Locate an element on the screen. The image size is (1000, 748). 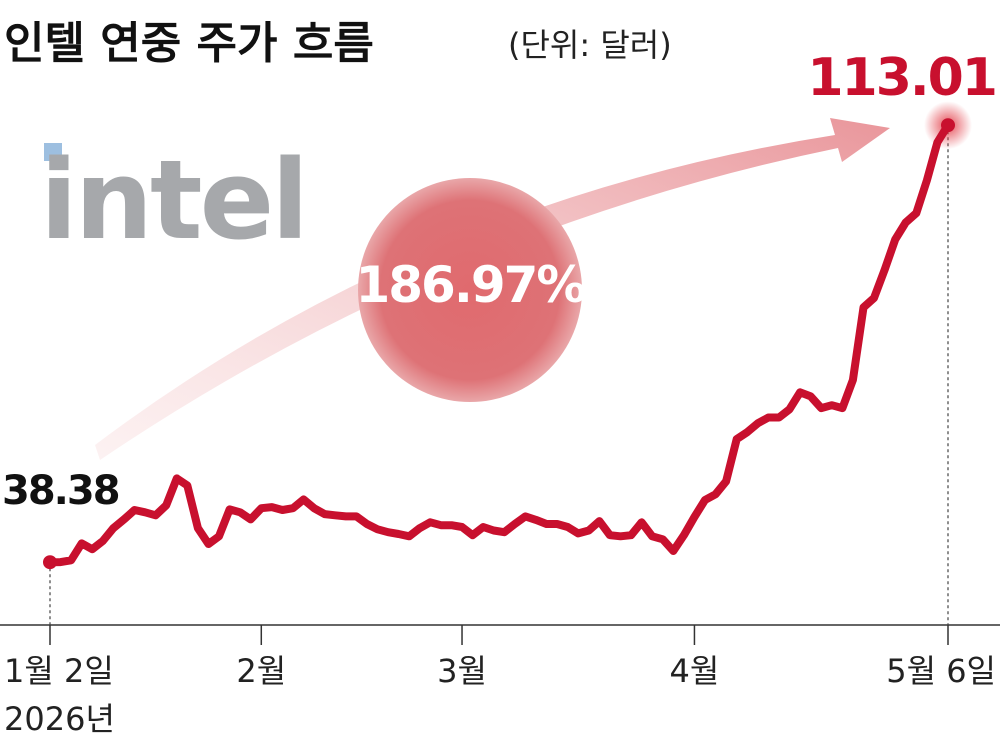
x-tick-label: 5월 6일 is located at coordinates (941, 671).